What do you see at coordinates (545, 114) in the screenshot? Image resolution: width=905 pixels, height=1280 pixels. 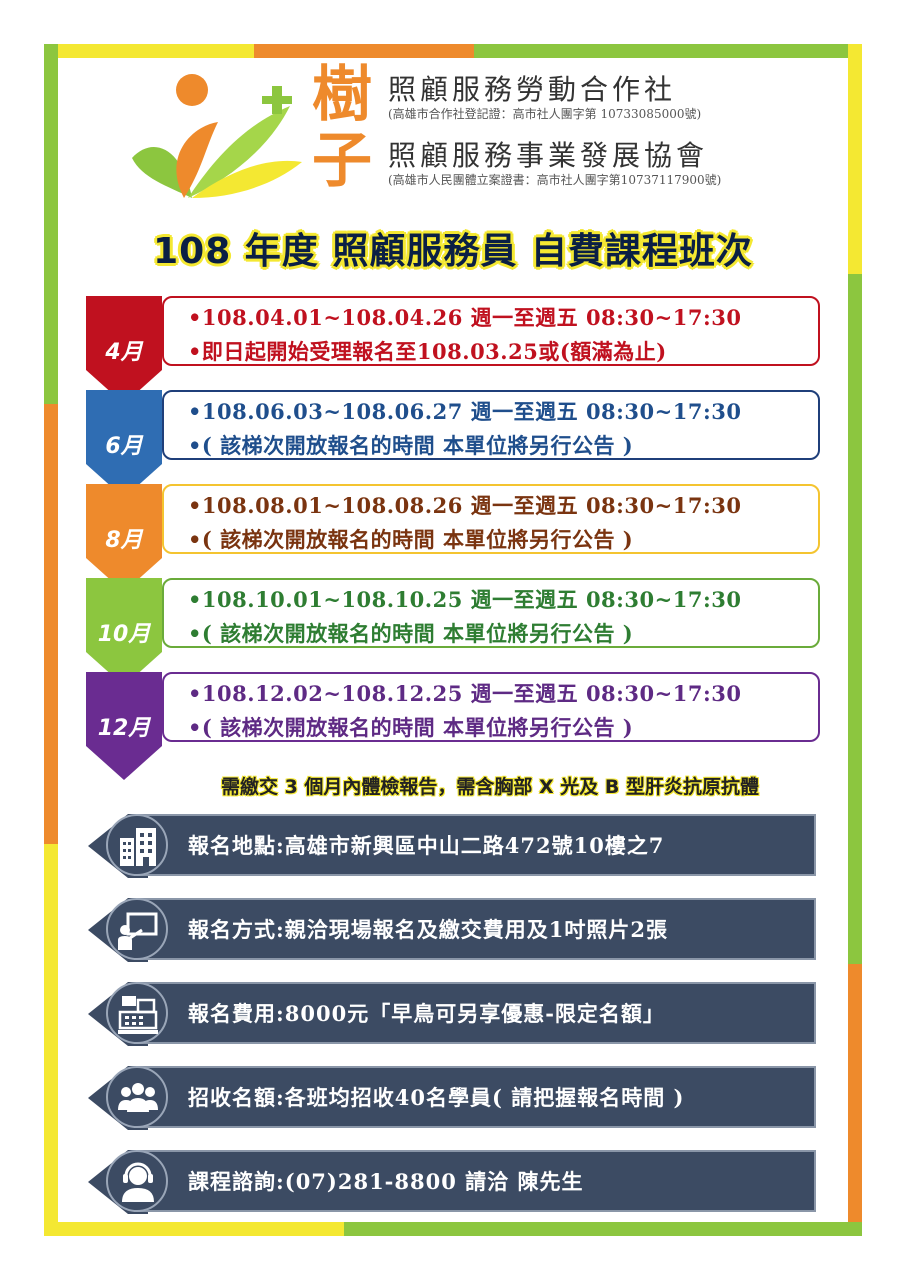 I see `org-cooperative-registration: (高雄市合作社登記證：高市社人團字第 10733085000號)` at bounding box center [545, 114].